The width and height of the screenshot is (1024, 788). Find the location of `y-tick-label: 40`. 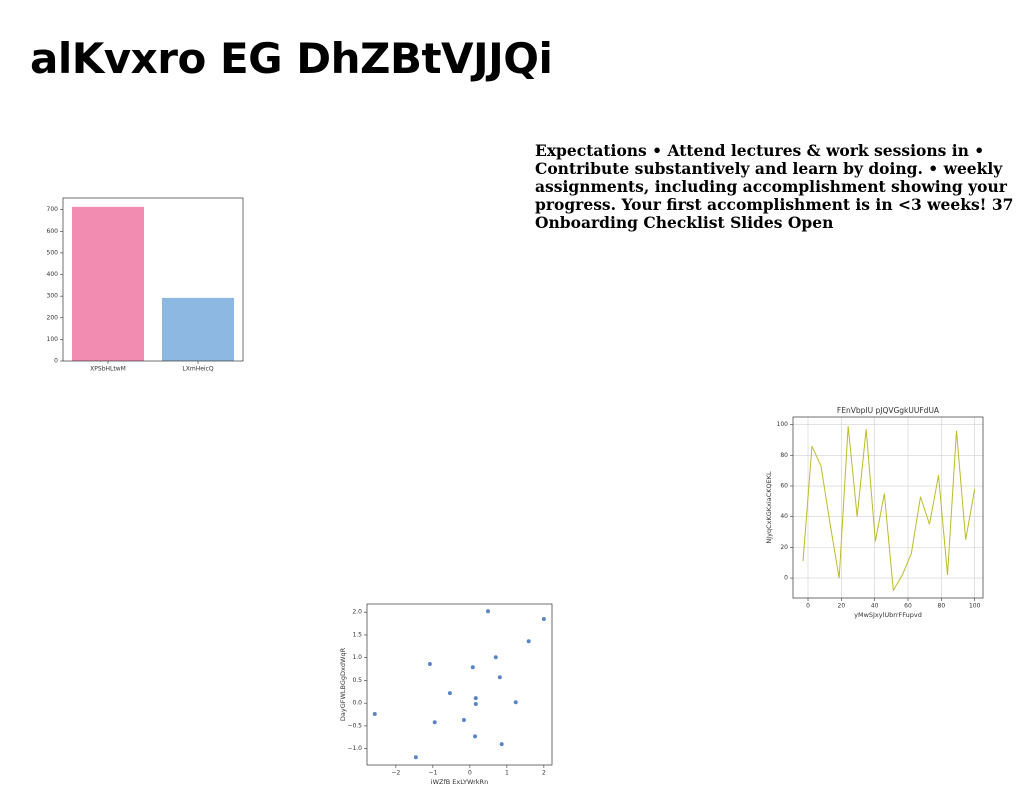

y-tick-label: 40 is located at coordinates (784, 516).